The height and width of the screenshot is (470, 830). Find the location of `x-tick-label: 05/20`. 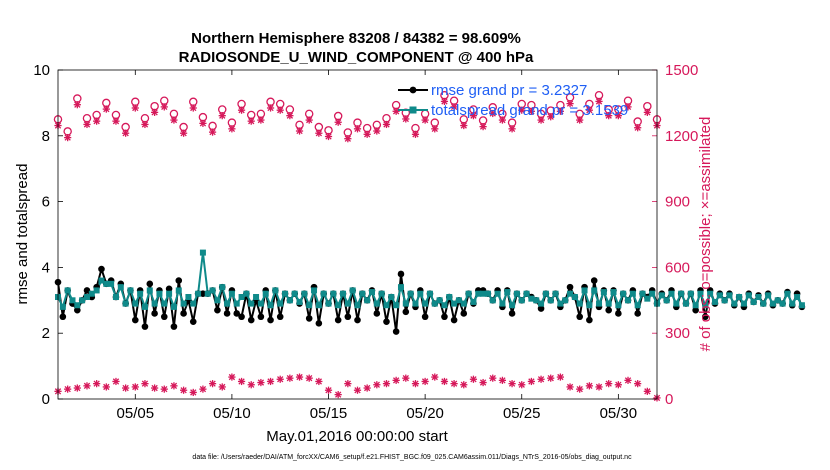

x-tick-label: 05/20 is located at coordinates (425, 413).